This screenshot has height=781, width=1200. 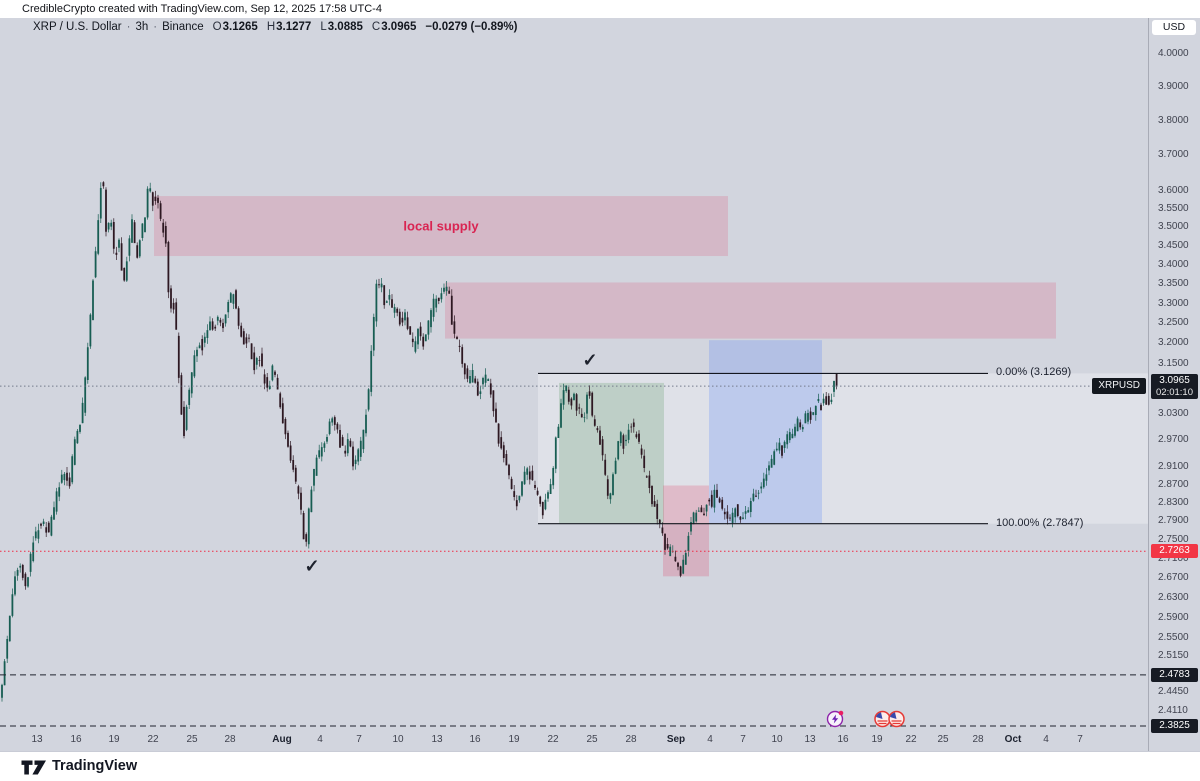 What do you see at coordinates (835, 719) in the screenshot?
I see `zap-sticker-icon` at bounding box center [835, 719].